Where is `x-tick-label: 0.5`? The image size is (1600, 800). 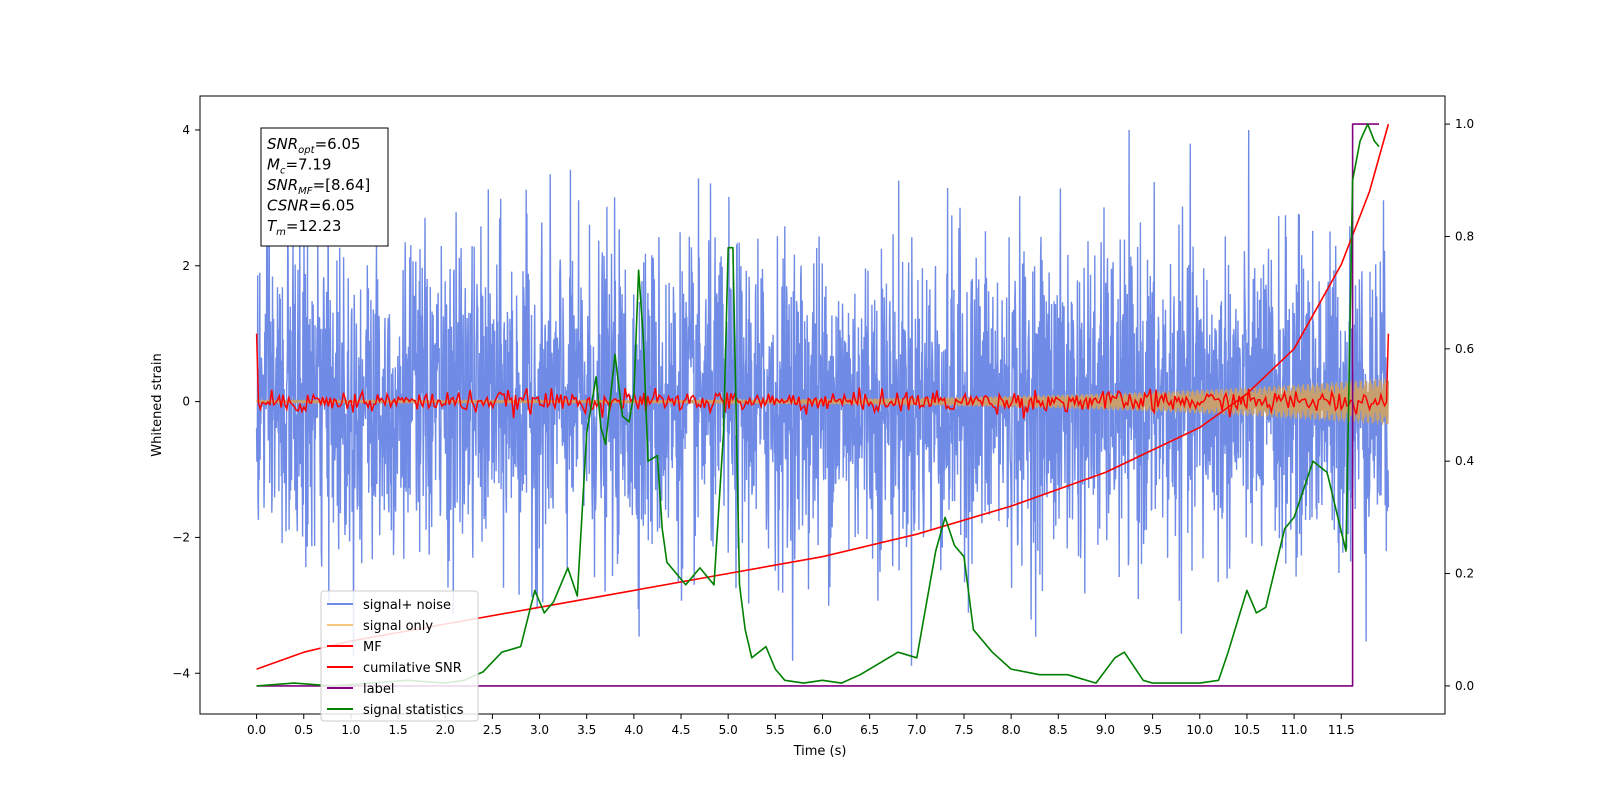
x-tick-label: 0.5 is located at coordinates (303, 730).